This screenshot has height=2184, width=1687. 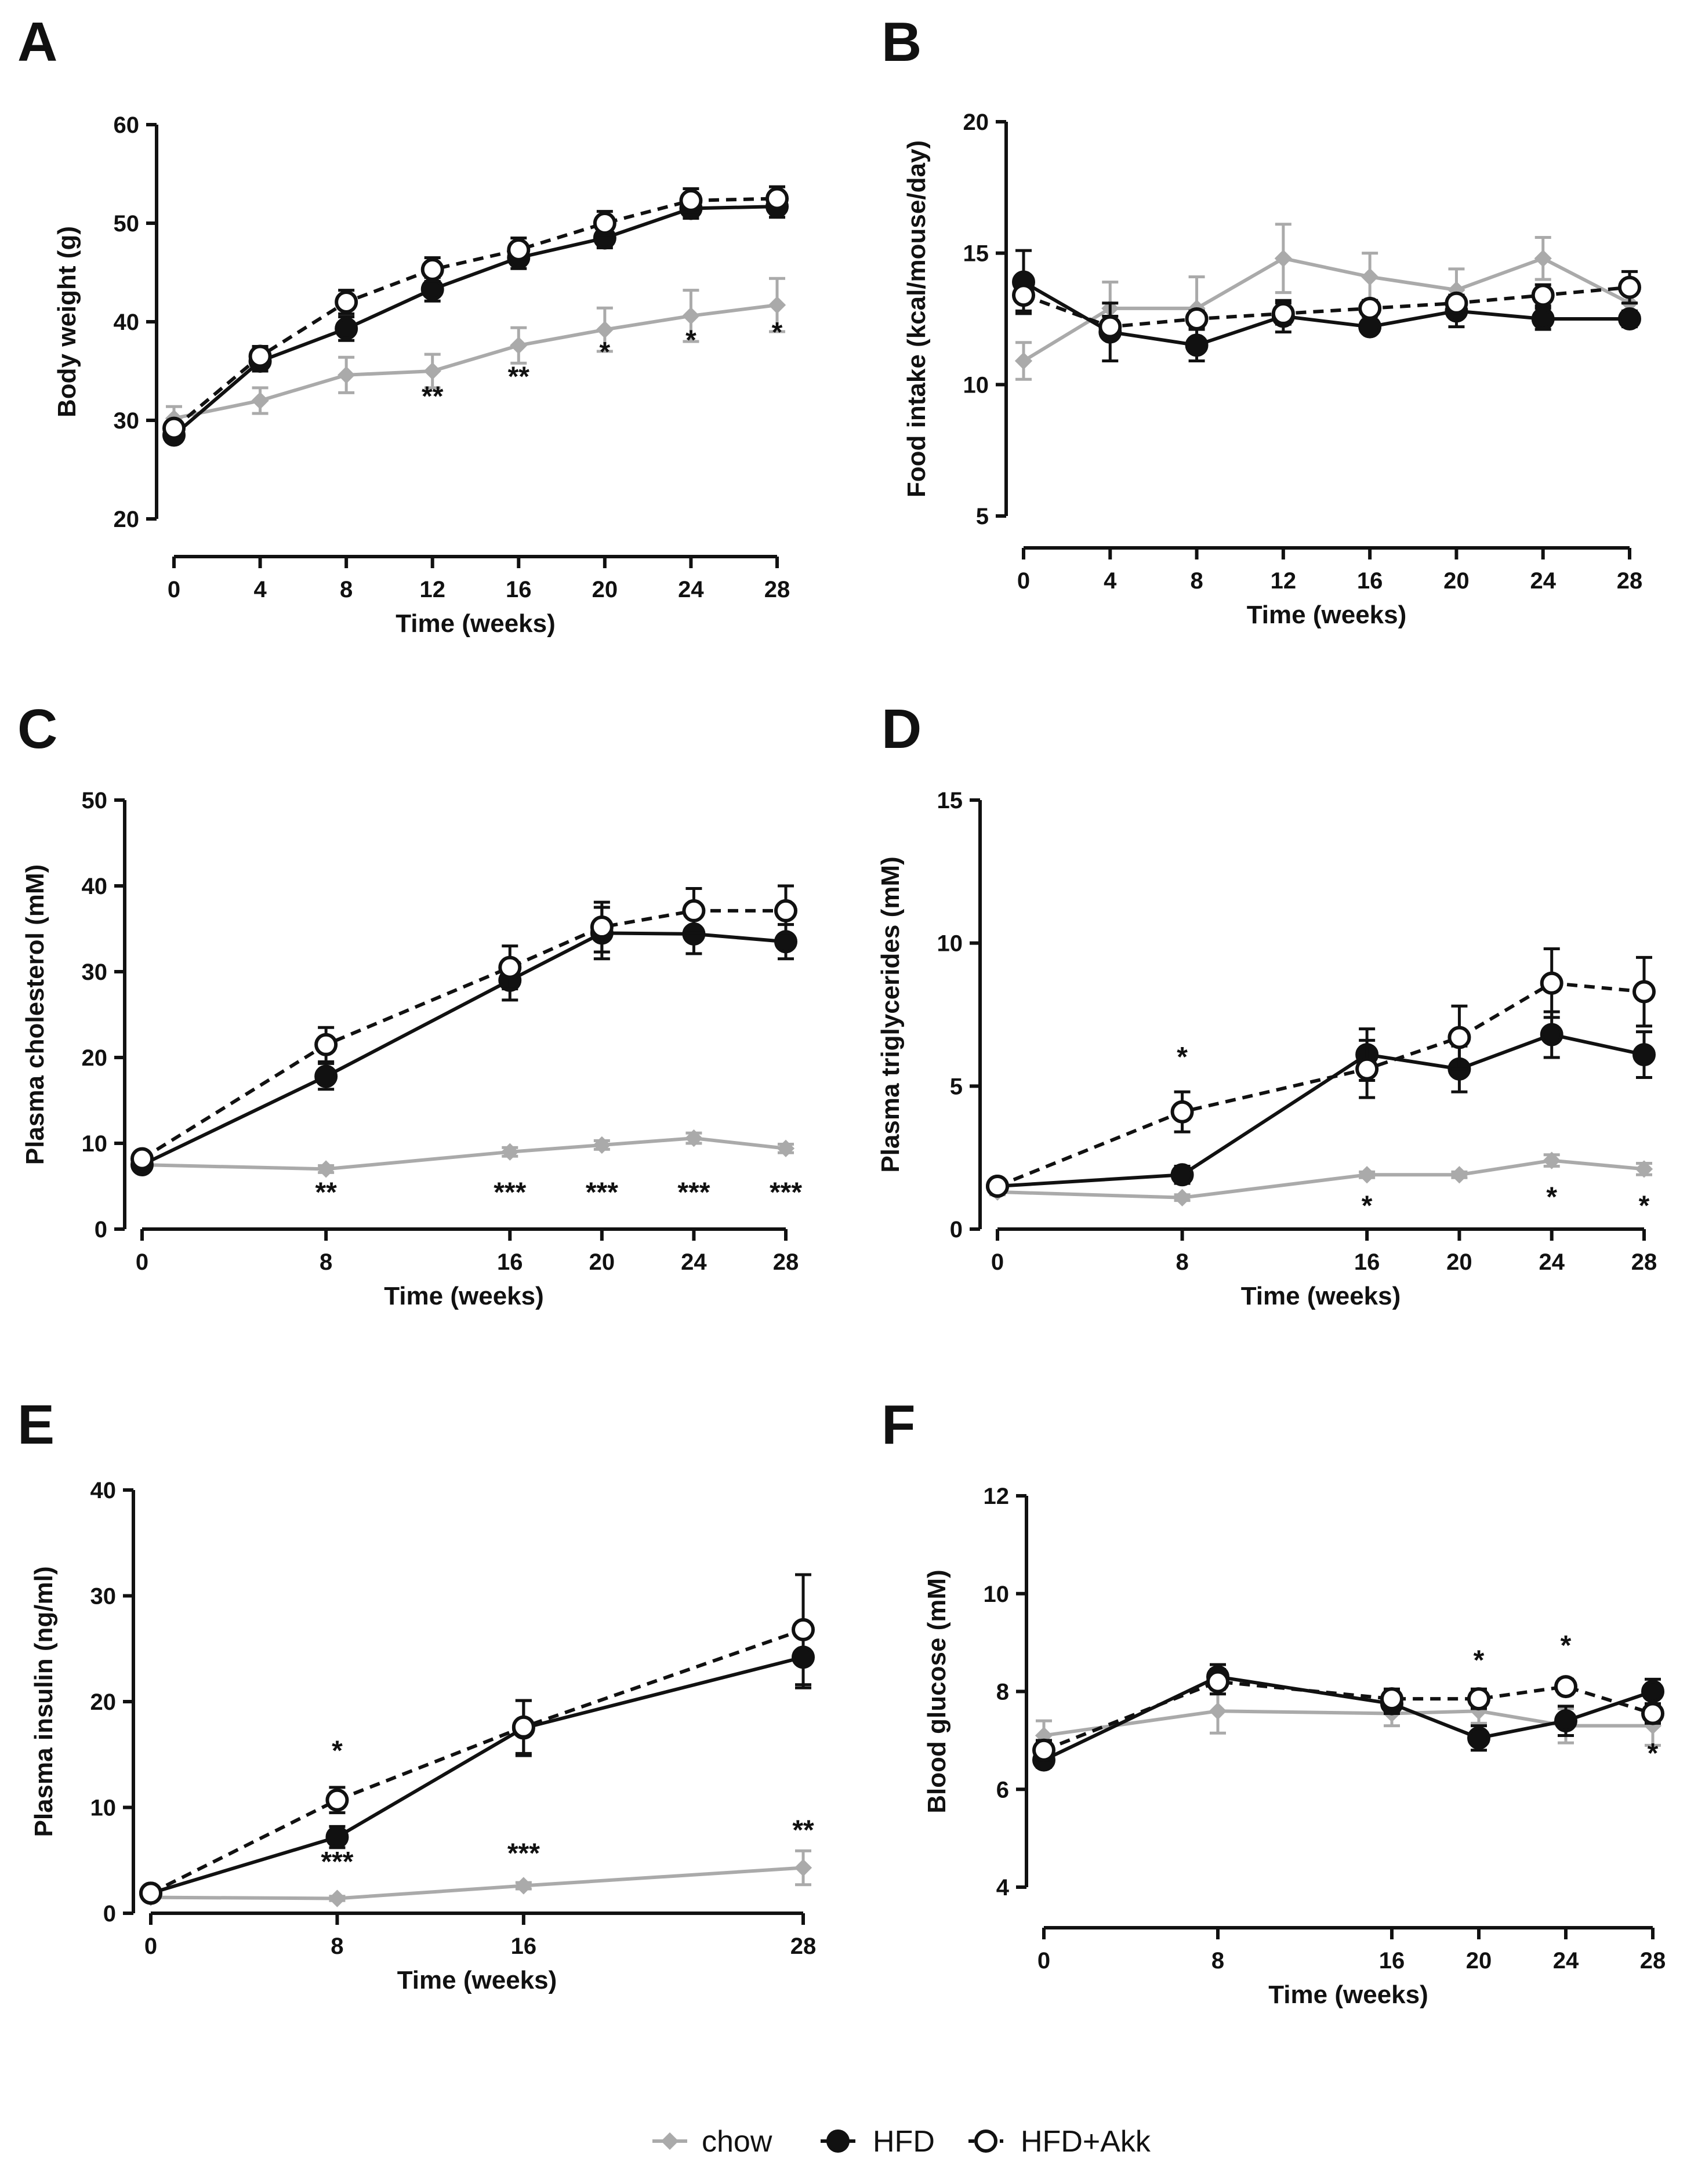 I want to click on y-axis-title: Plasma insulin (ng/ml), so click(x=44, y=1702).